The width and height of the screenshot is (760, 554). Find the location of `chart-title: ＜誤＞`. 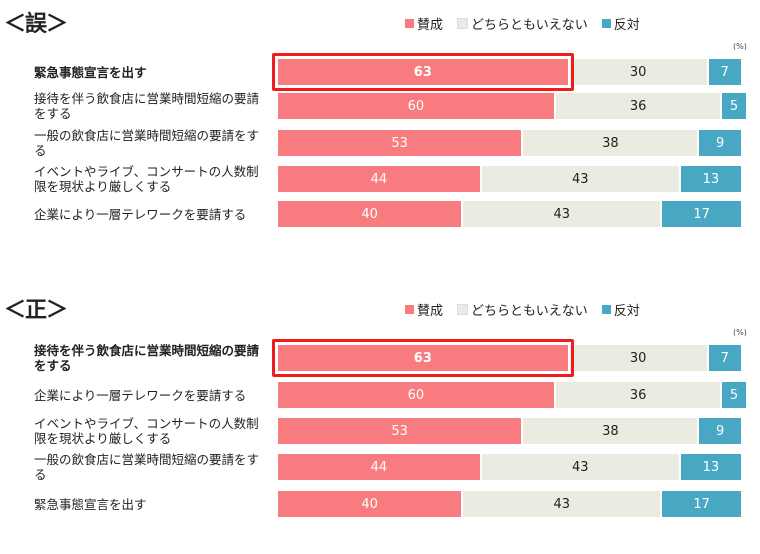

chart-title: ＜誤＞ is located at coordinates (36, 24).